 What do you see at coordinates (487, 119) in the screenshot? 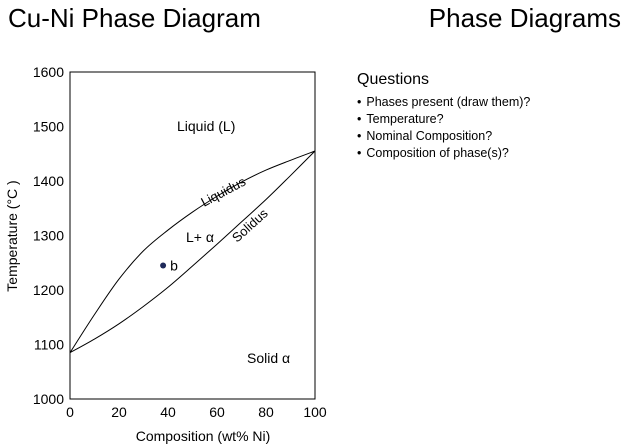
I see `question-item: Temperature?` at bounding box center [487, 119].